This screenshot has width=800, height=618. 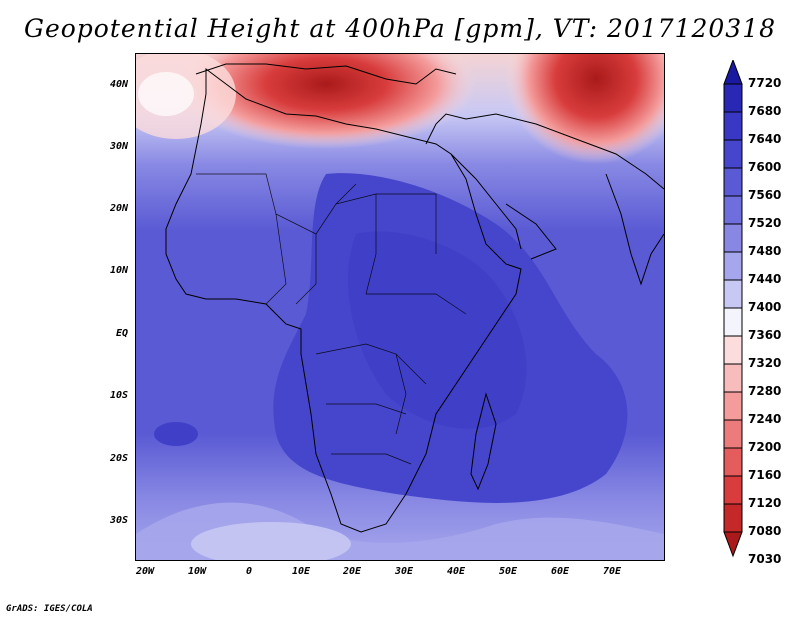 I want to click on atlantic-low-patch, so click(x=176, y=434).